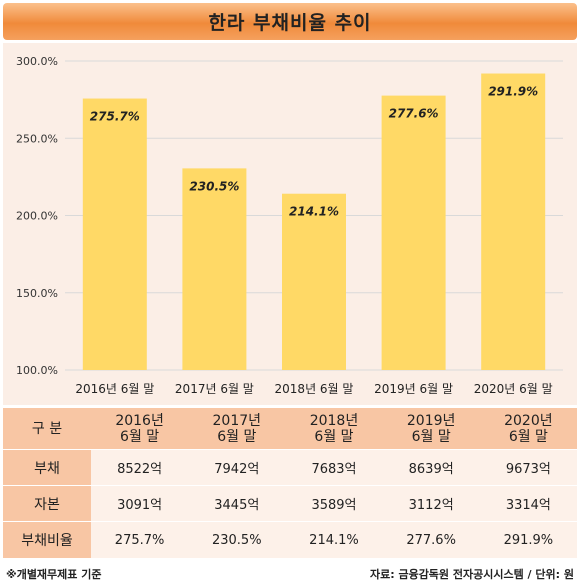 The width and height of the screenshot is (580, 586). Describe the element at coordinates (334, 539) in the screenshot. I see `table-cell: 214.1%` at that location.